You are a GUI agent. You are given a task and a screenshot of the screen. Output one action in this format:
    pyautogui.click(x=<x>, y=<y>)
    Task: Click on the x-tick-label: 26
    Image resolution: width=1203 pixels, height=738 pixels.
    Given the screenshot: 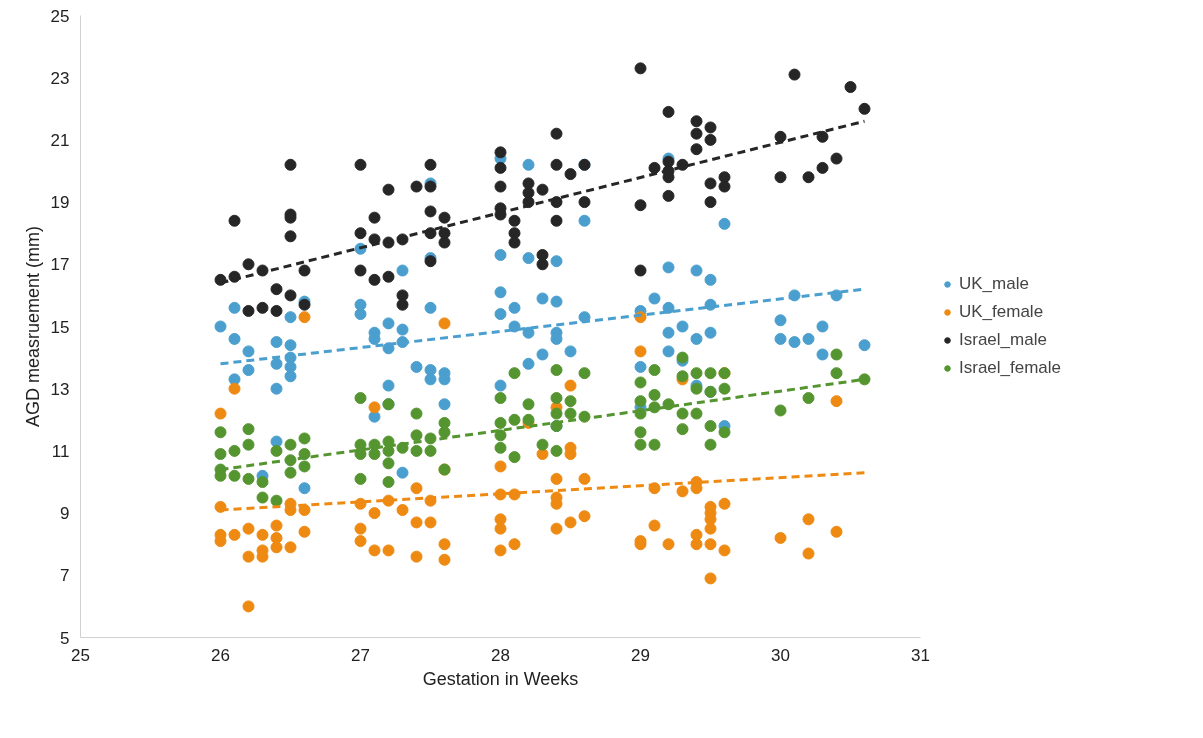 What is the action you would take?
    pyautogui.click(x=220, y=655)
    